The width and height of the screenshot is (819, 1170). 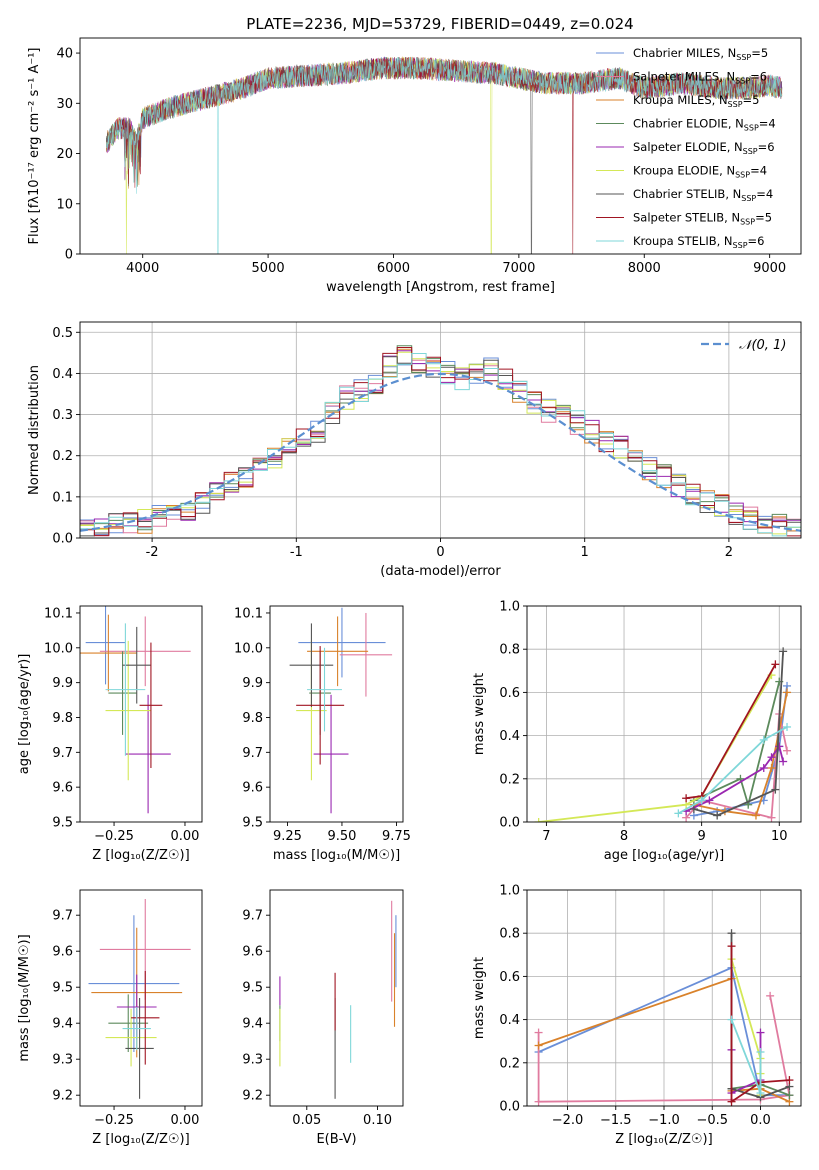 I want to click on legend-entry: Chabrier MILES, NSSP=5, so click(x=700, y=54).